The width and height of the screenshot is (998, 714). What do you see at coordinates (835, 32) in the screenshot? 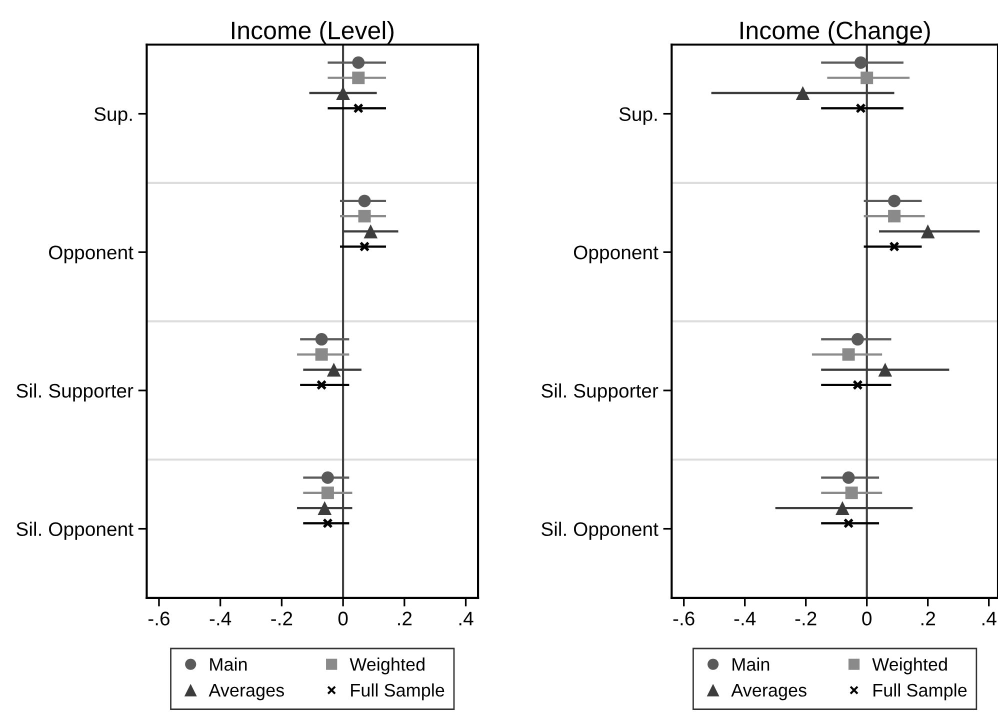
I see `chart-title: Income (Change)` at bounding box center [835, 32].